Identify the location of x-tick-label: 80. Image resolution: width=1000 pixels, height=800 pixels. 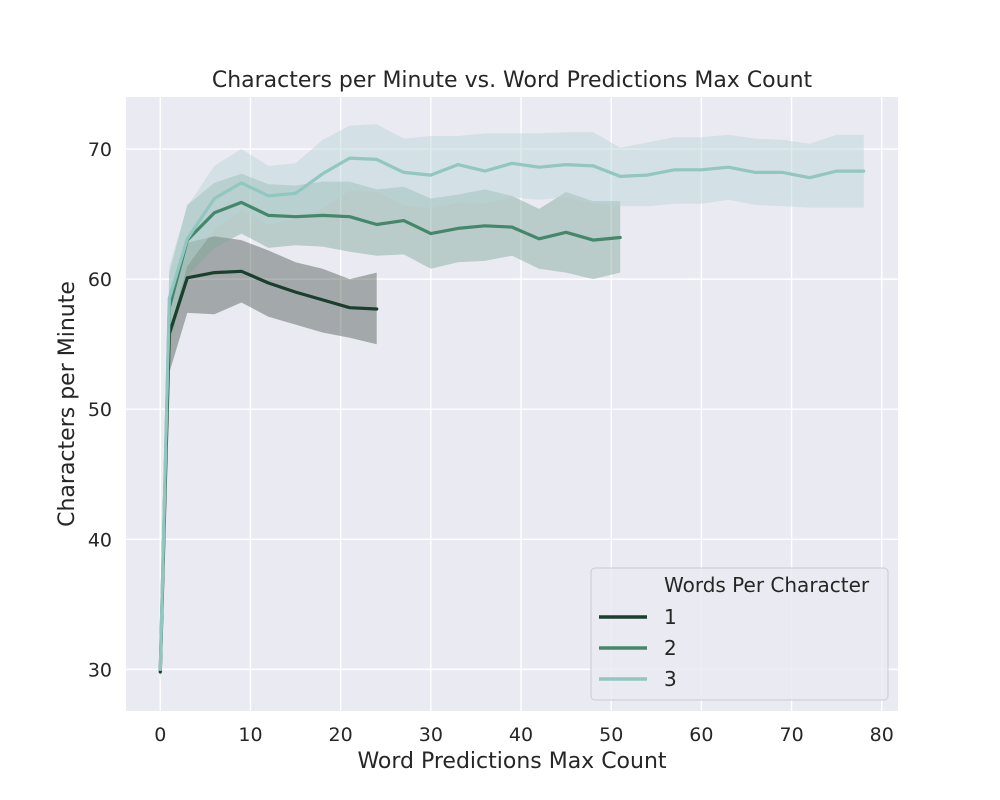
(882, 735).